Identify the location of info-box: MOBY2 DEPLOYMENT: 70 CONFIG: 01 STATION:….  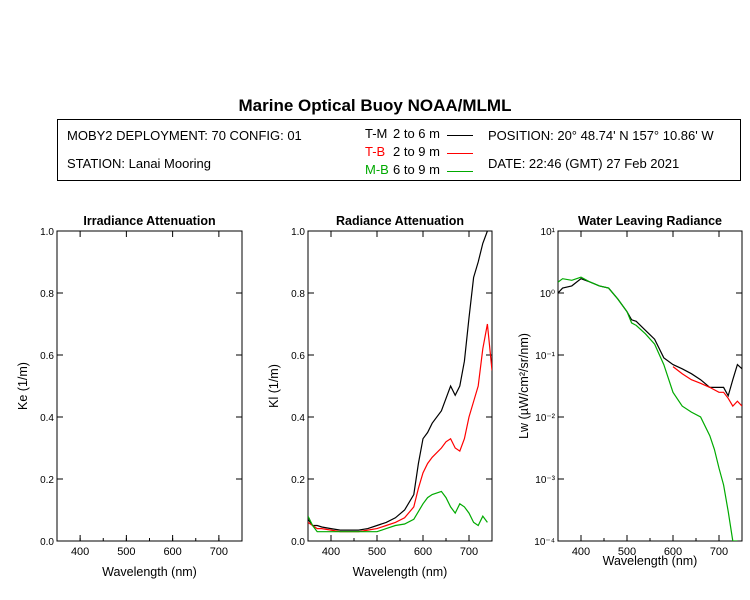
(399, 150).